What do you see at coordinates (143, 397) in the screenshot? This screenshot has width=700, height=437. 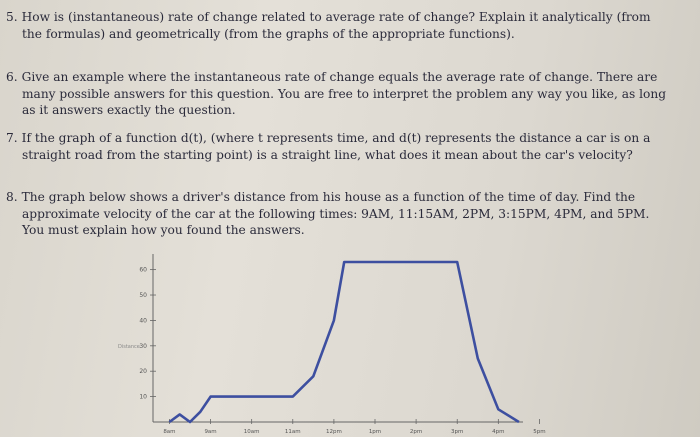 I see `y-tick-label: 10` at bounding box center [143, 397].